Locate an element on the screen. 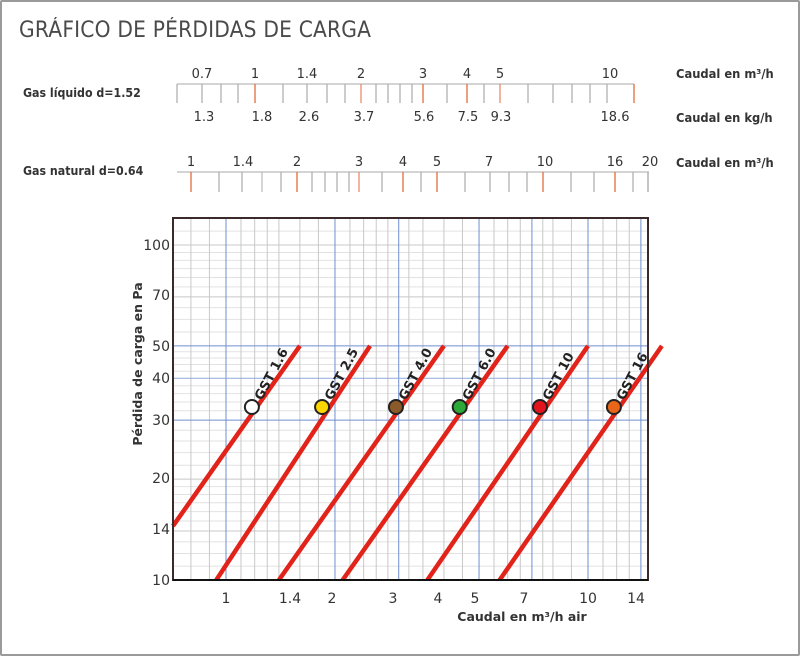 This screenshot has width=800, height=656. lpg-top-unit: Caudal en m³/h is located at coordinates (725, 73).